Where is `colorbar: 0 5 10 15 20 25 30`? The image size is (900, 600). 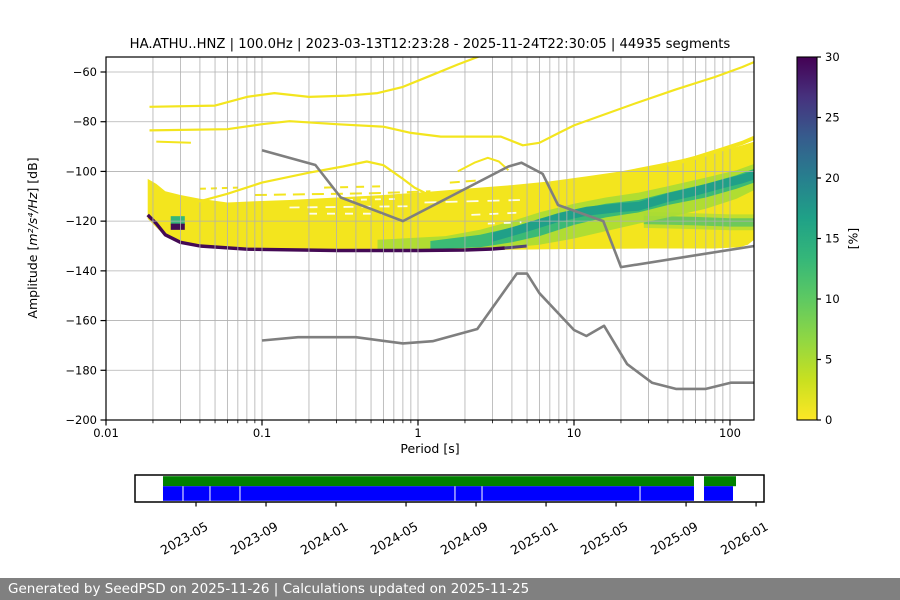
colorbar: 0 5 10 15 20 25 30 is located at coordinates (818, 238).